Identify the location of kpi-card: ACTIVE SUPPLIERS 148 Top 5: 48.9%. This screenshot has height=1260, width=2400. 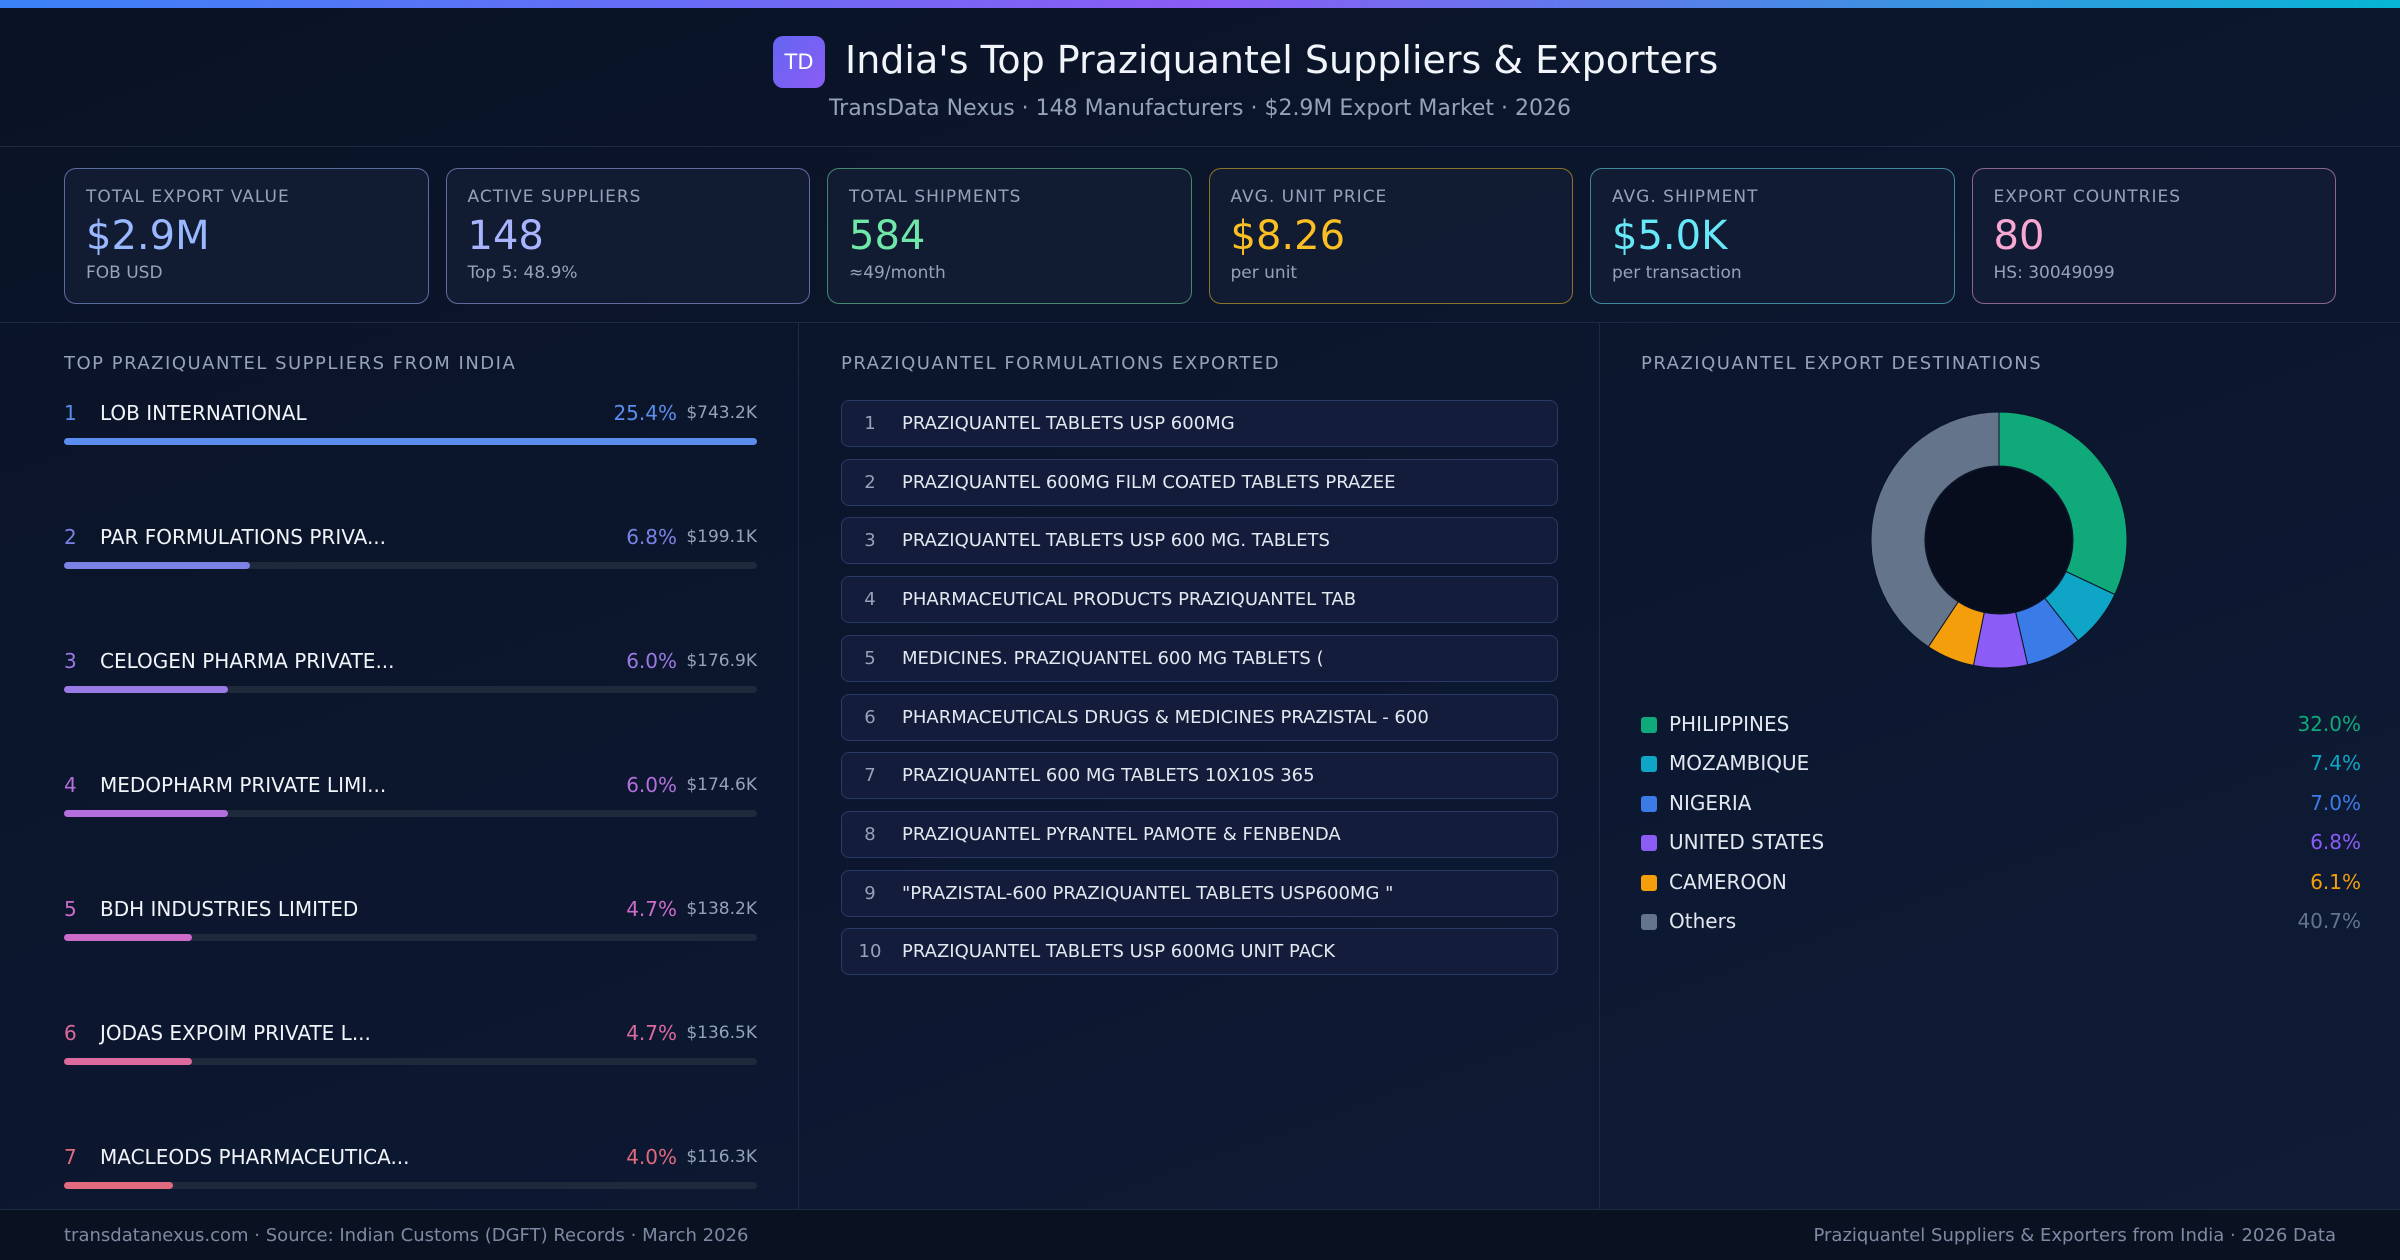
(627, 236).